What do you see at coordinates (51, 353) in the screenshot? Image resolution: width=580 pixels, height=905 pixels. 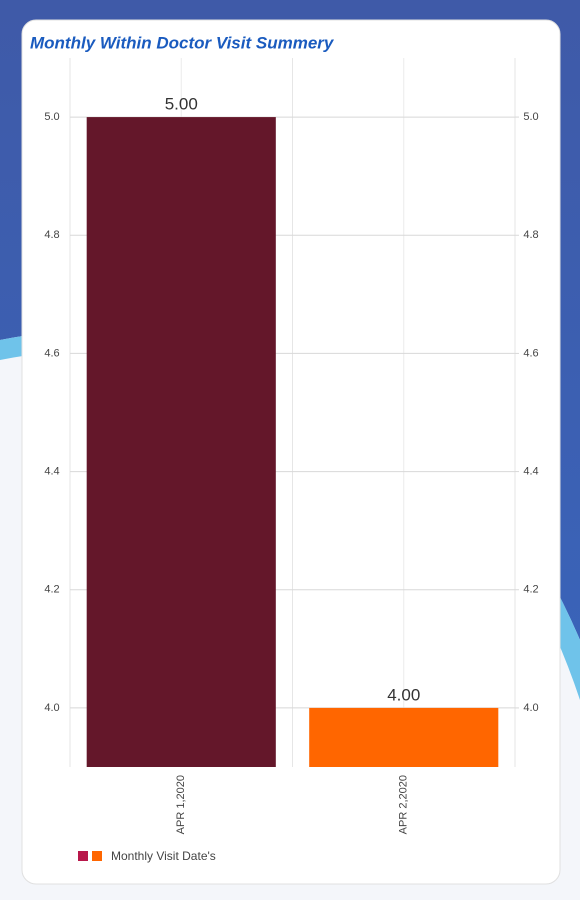 I see `y-tick-label: 4.6` at bounding box center [51, 353].